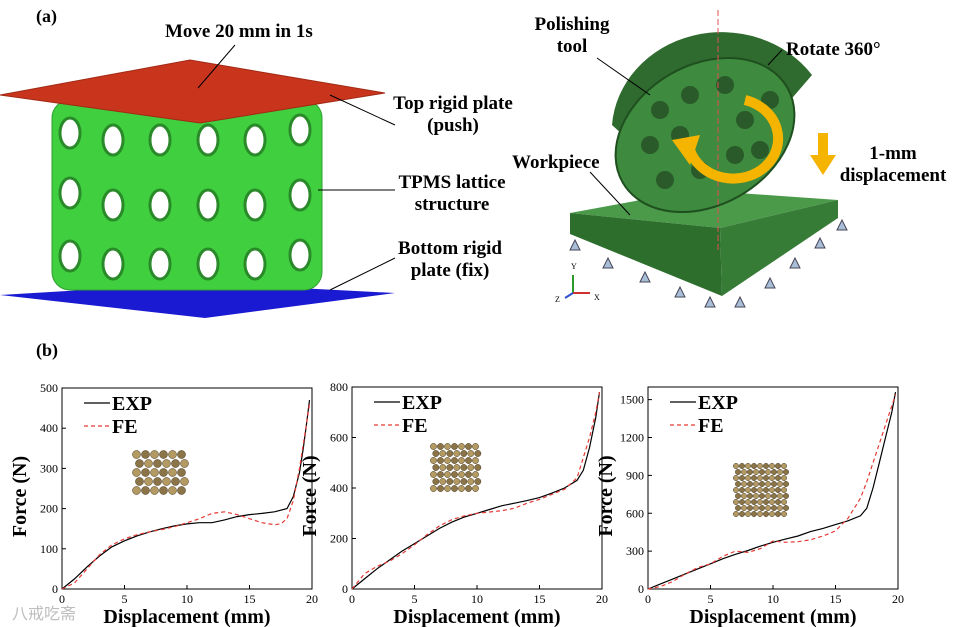 The width and height of the screenshot is (960, 627). I want to click on lattice-cube-inset, so click(761, 490).